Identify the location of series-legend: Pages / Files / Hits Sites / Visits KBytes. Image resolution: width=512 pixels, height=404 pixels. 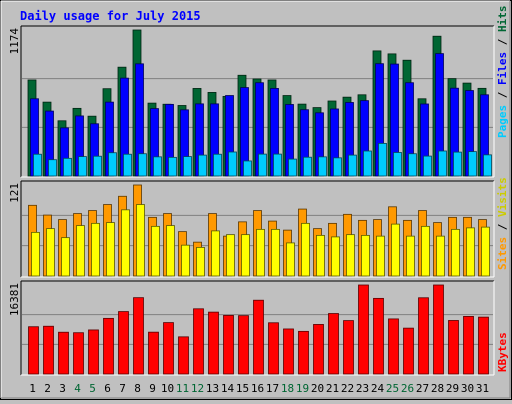
(502, 189).